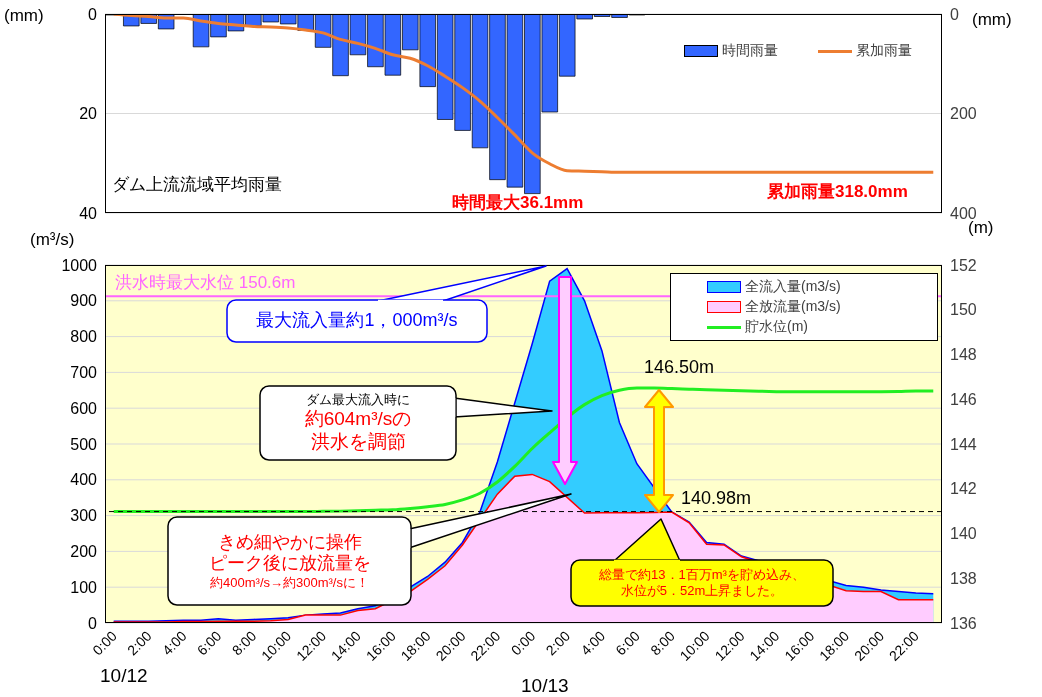  I want to click on y2-tick-label: 136, so click(963, 623).